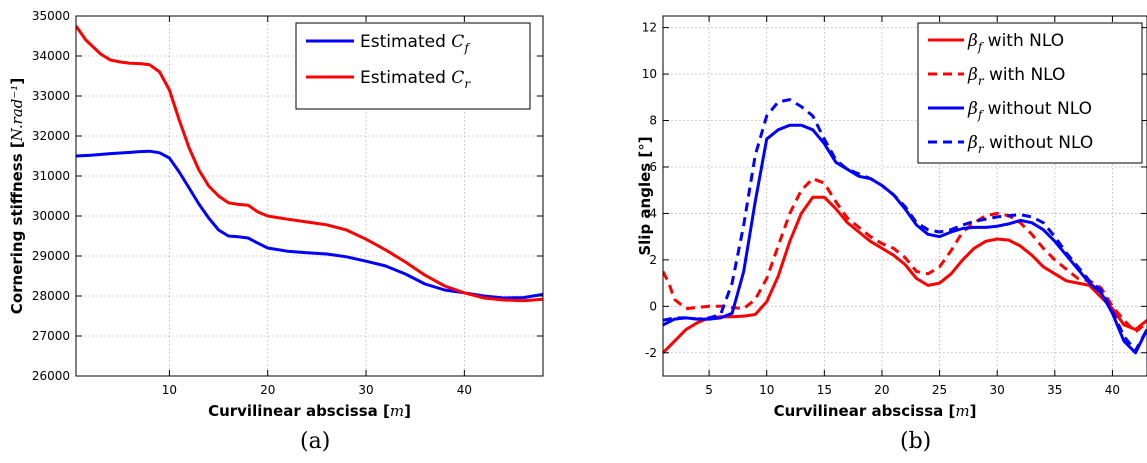 Image resolution: width=1147 pixels, height=463 pixels. I want to click on legend-entry: Estimated Cr, so click(415, 79).